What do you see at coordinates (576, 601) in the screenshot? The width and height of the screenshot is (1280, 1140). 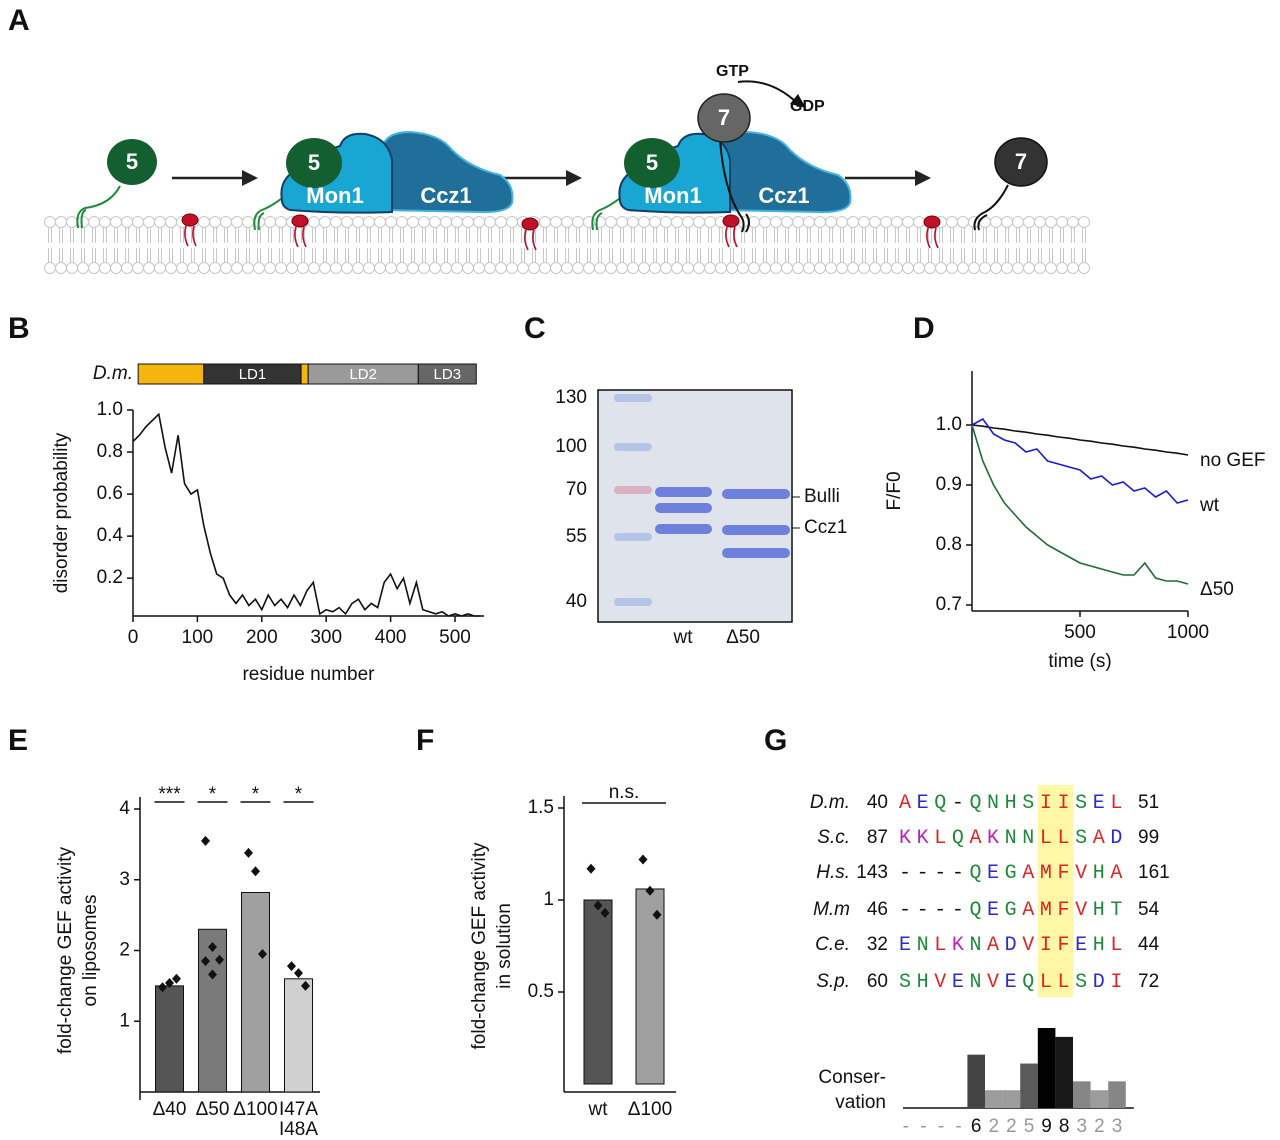 I see `marker-label: 40` at bounding box center [576, 601].